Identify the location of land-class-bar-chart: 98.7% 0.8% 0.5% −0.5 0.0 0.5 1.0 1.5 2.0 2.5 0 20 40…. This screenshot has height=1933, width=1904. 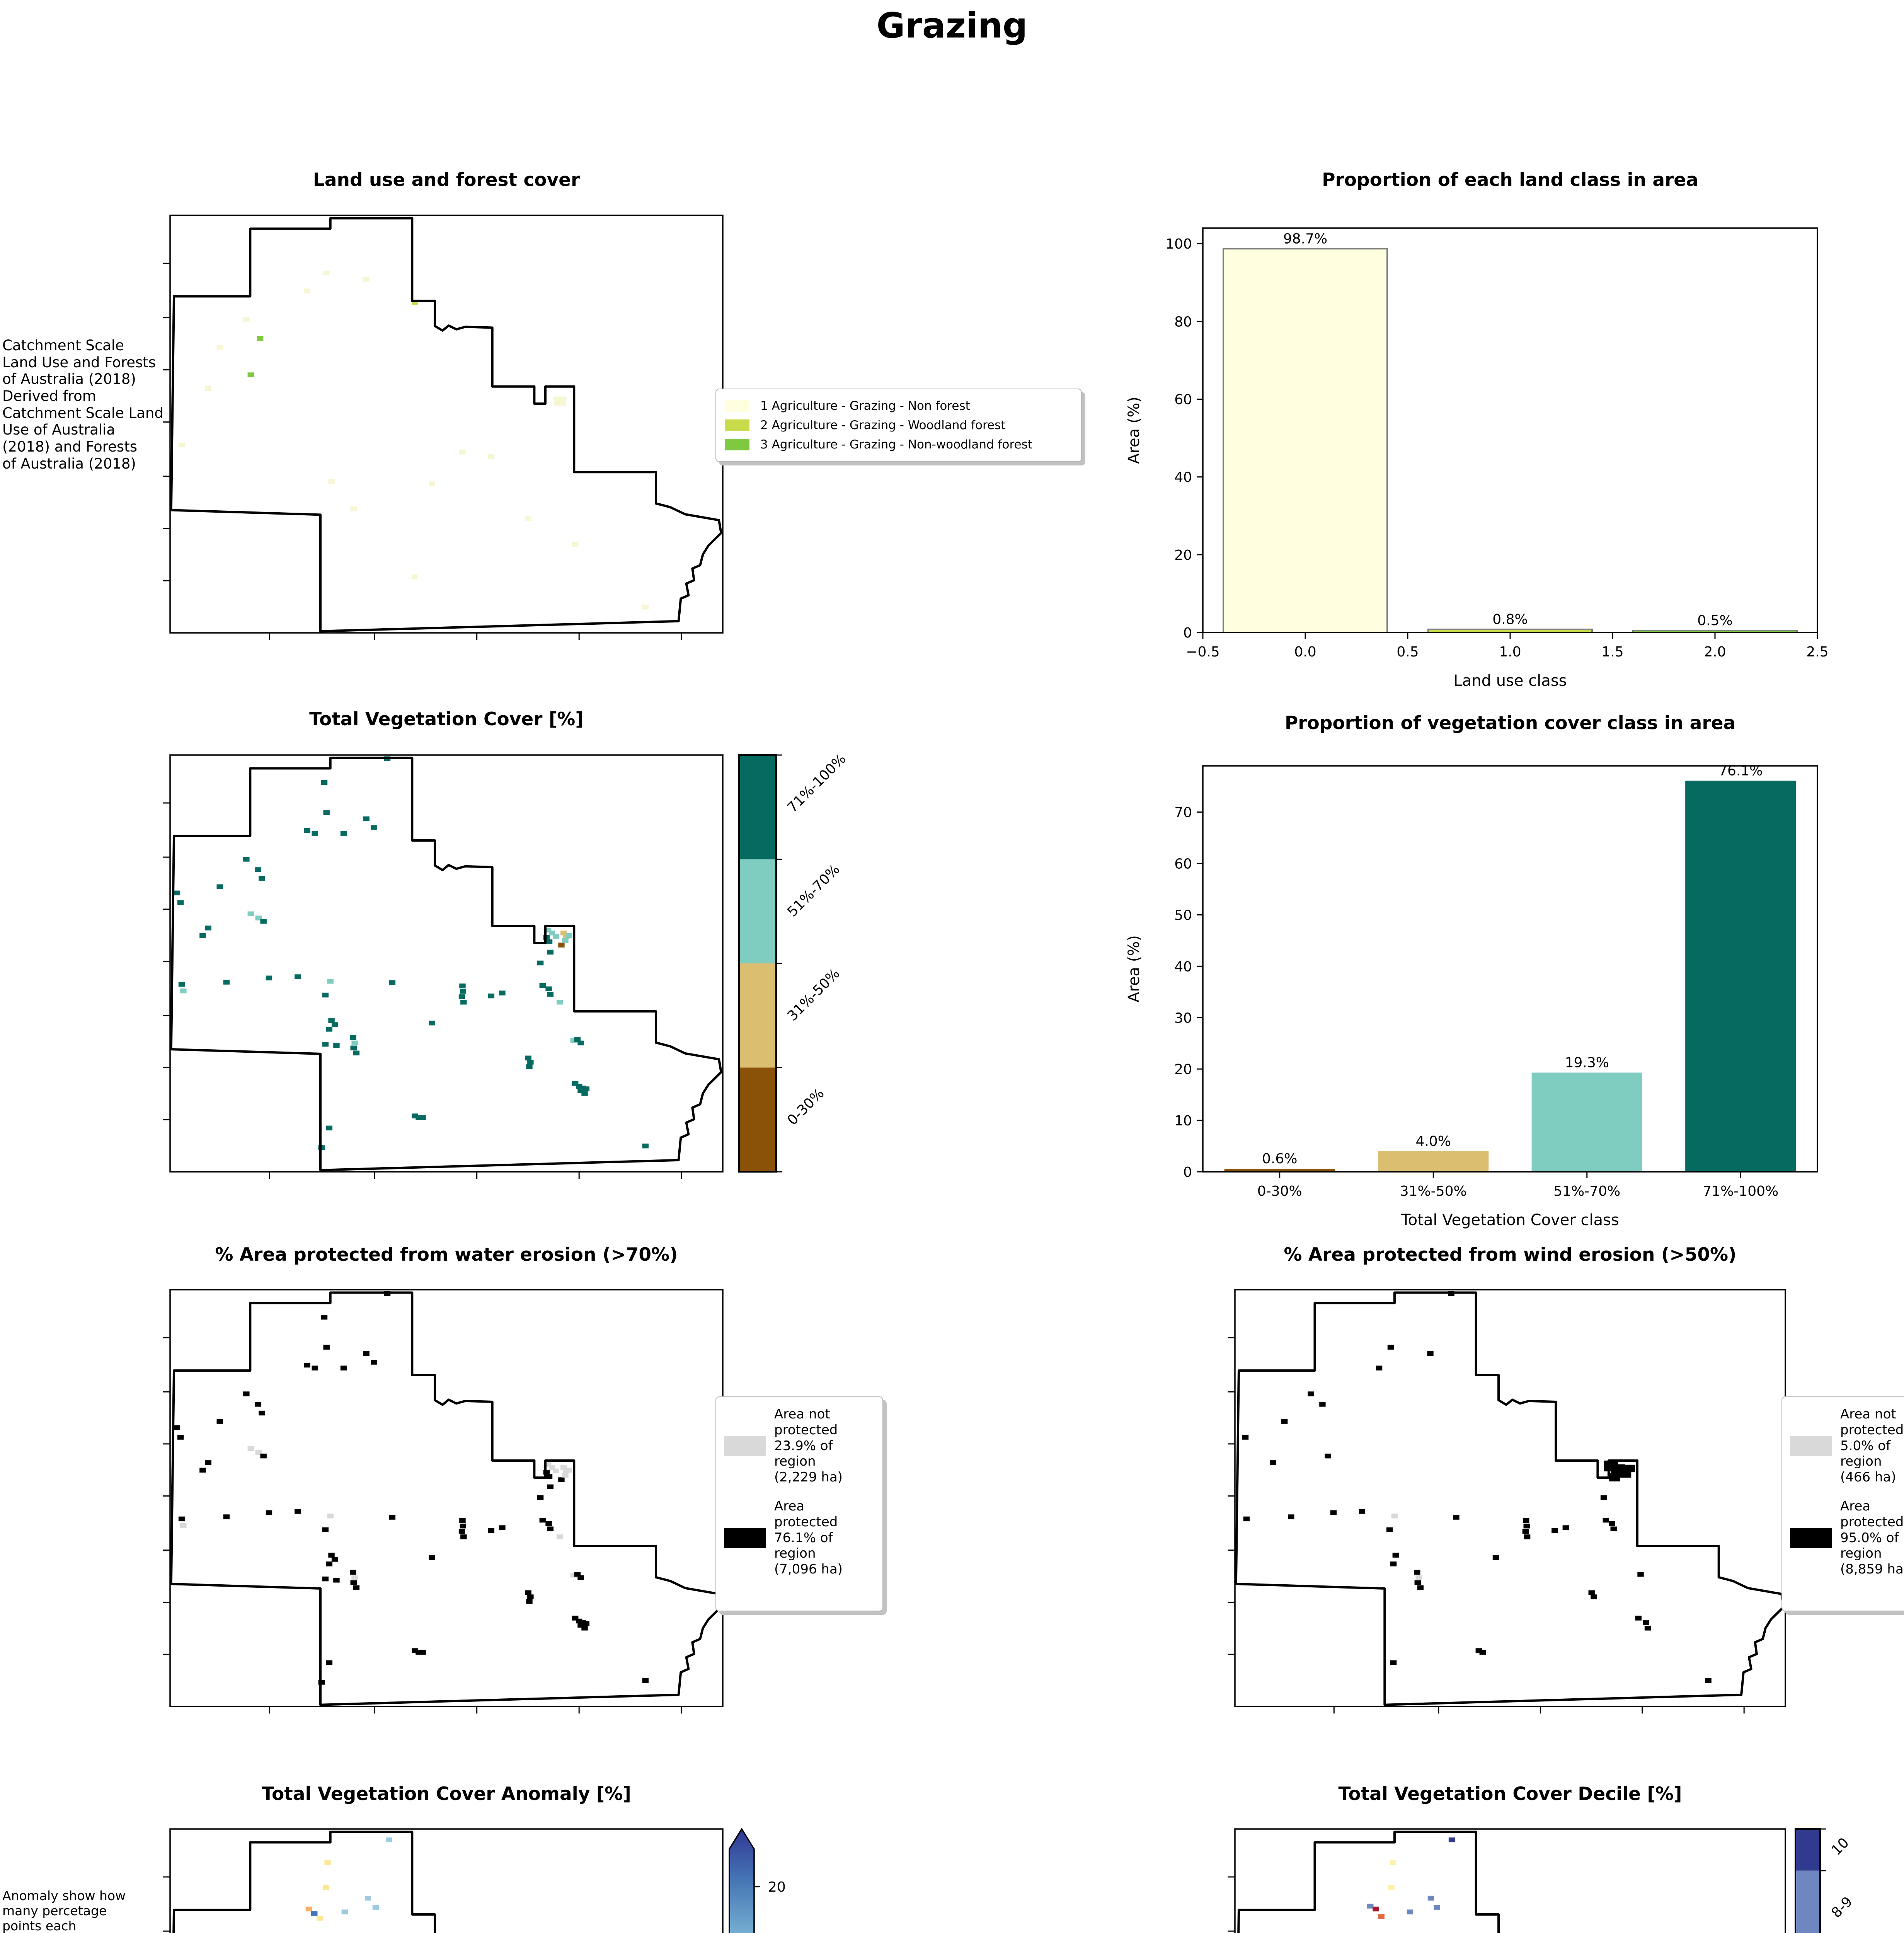
(1477, 458).